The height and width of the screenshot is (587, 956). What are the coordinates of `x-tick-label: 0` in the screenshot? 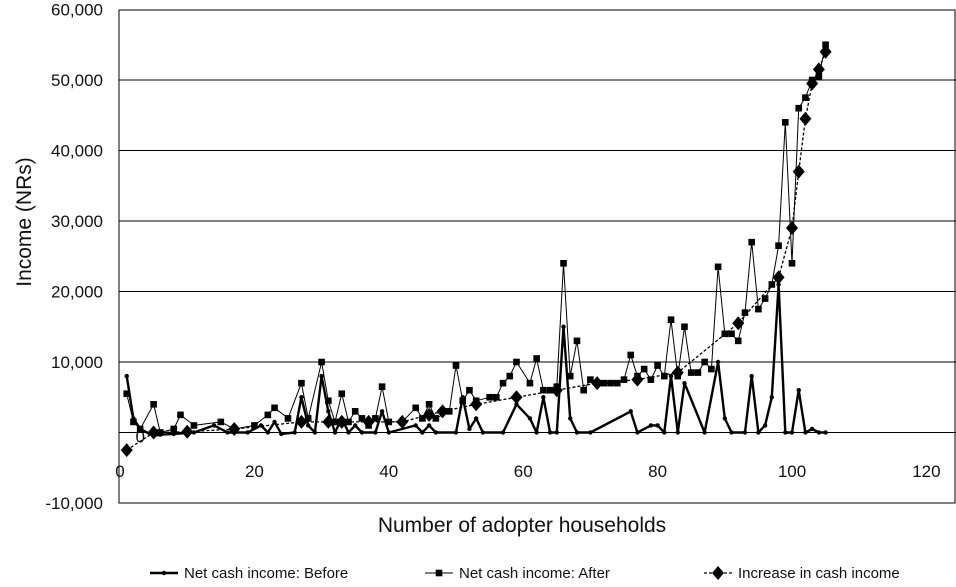 It's located at (119, 471).